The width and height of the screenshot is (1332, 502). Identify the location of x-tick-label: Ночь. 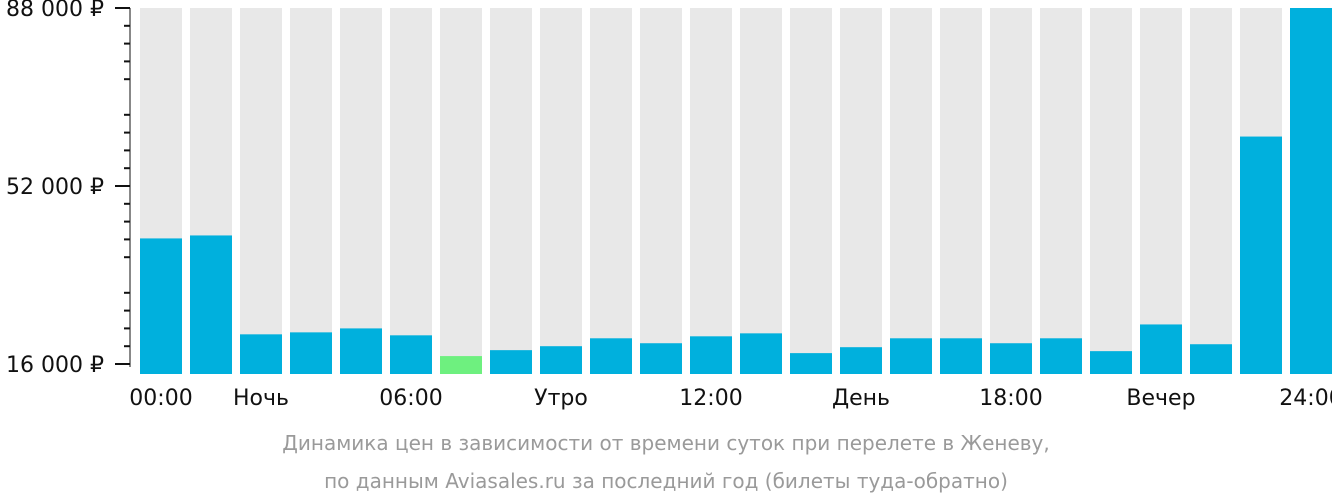
(261, 398).